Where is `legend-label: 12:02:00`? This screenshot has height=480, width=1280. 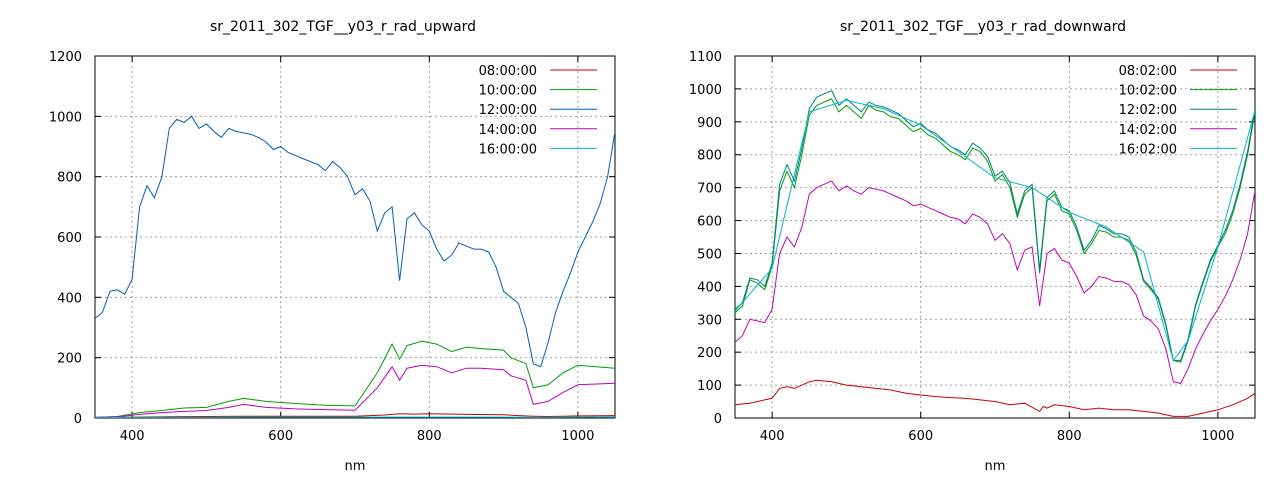
legend-label: 12:02:00 is located at coordinates (1148, 110).